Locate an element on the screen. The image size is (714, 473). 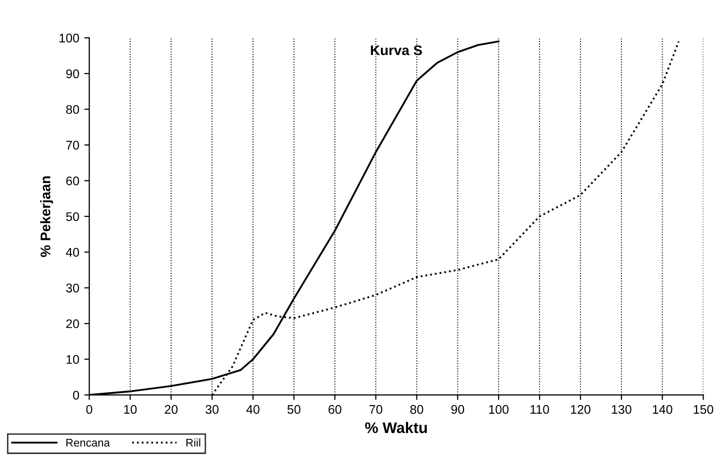
x-tick-label: 30 is located at coordinates (212, 409).